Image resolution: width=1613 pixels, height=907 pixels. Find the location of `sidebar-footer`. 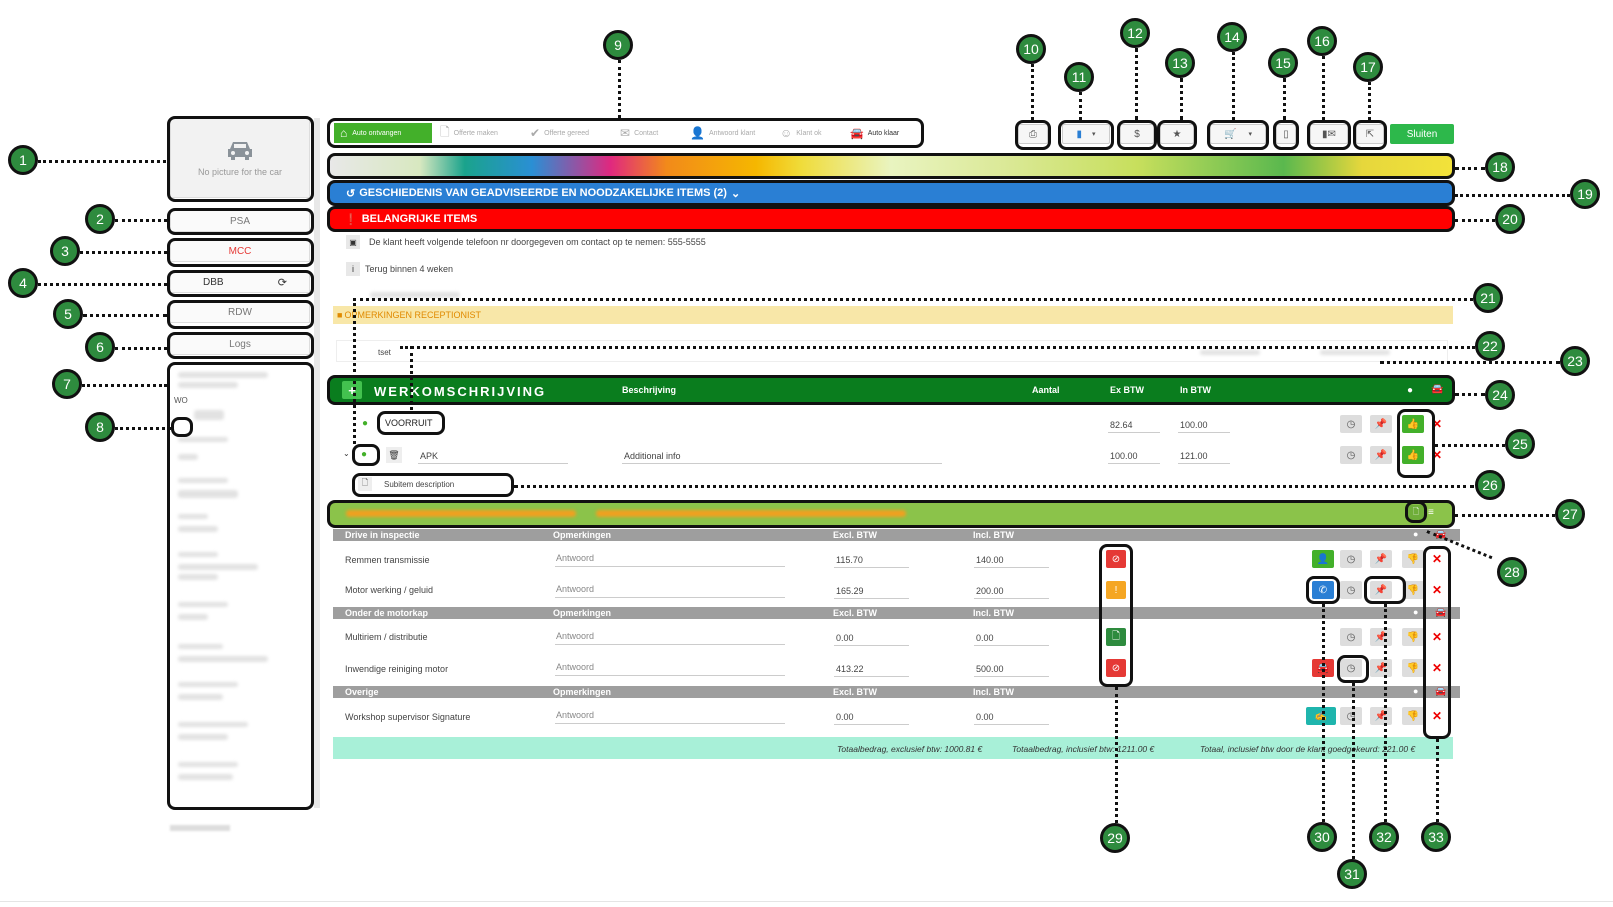

sidebar-footer is located at coordinates (200, 828).